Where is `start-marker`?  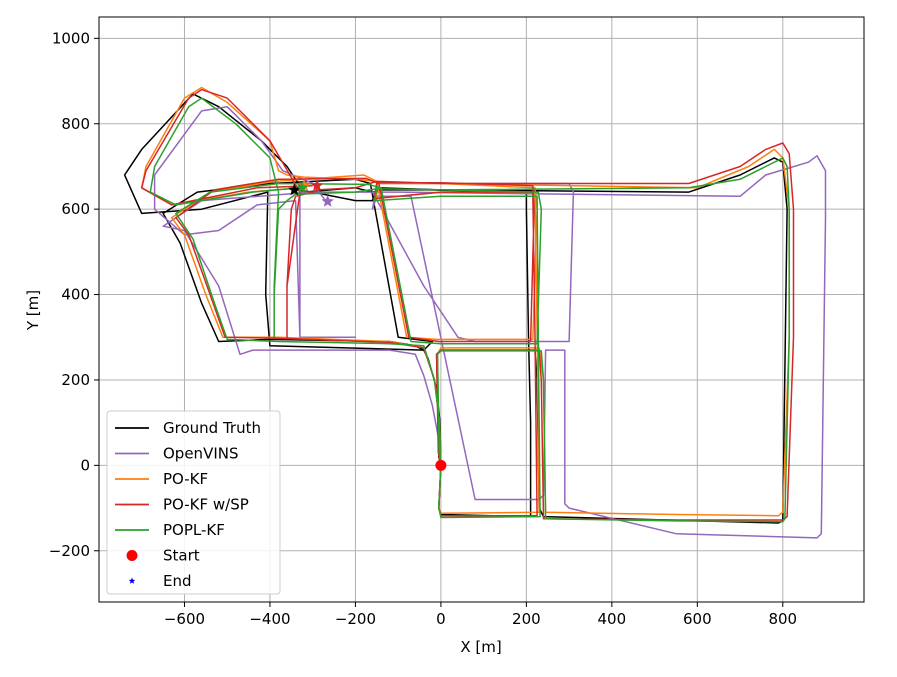
start-marker is located at coordinates (441, 465).